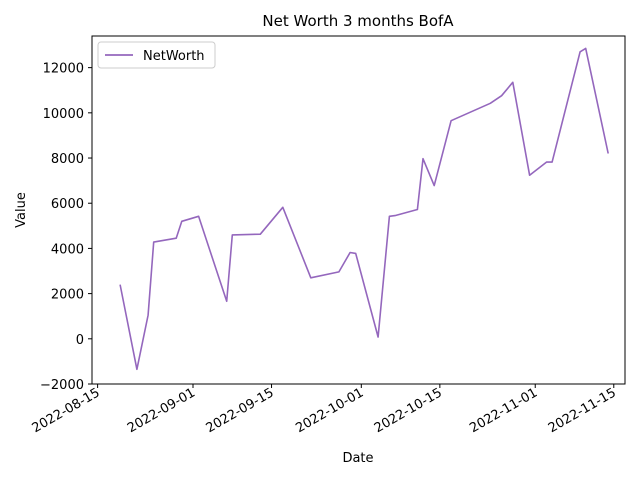 Image resolution: width=640 pixels, height=480 pixels. What do you see at coordinates (67, 295) in the screenshot?
I see `y-tick-label: 2000` at bounding box center [67, 295].